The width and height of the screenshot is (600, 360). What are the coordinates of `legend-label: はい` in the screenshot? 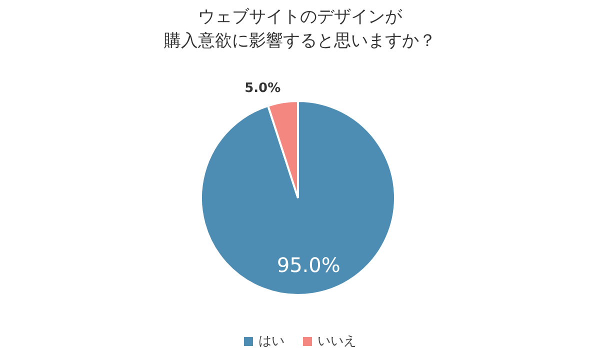 It's located at (271, 341).